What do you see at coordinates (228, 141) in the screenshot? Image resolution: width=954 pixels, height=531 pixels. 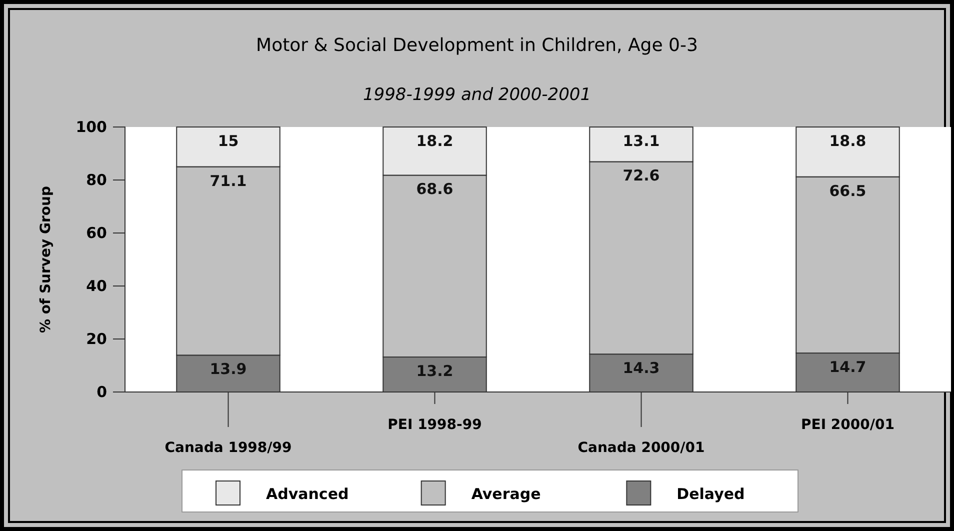 I see `data-label: 15` at bounding box center [228, 141].